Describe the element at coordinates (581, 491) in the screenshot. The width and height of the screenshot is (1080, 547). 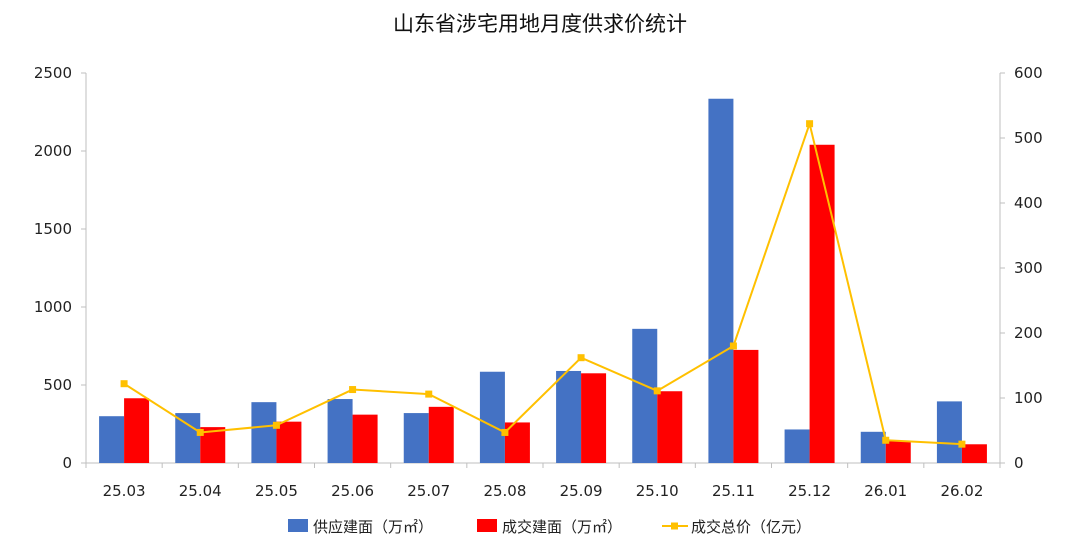
I see `x-tick-label: 25.09` at that location.